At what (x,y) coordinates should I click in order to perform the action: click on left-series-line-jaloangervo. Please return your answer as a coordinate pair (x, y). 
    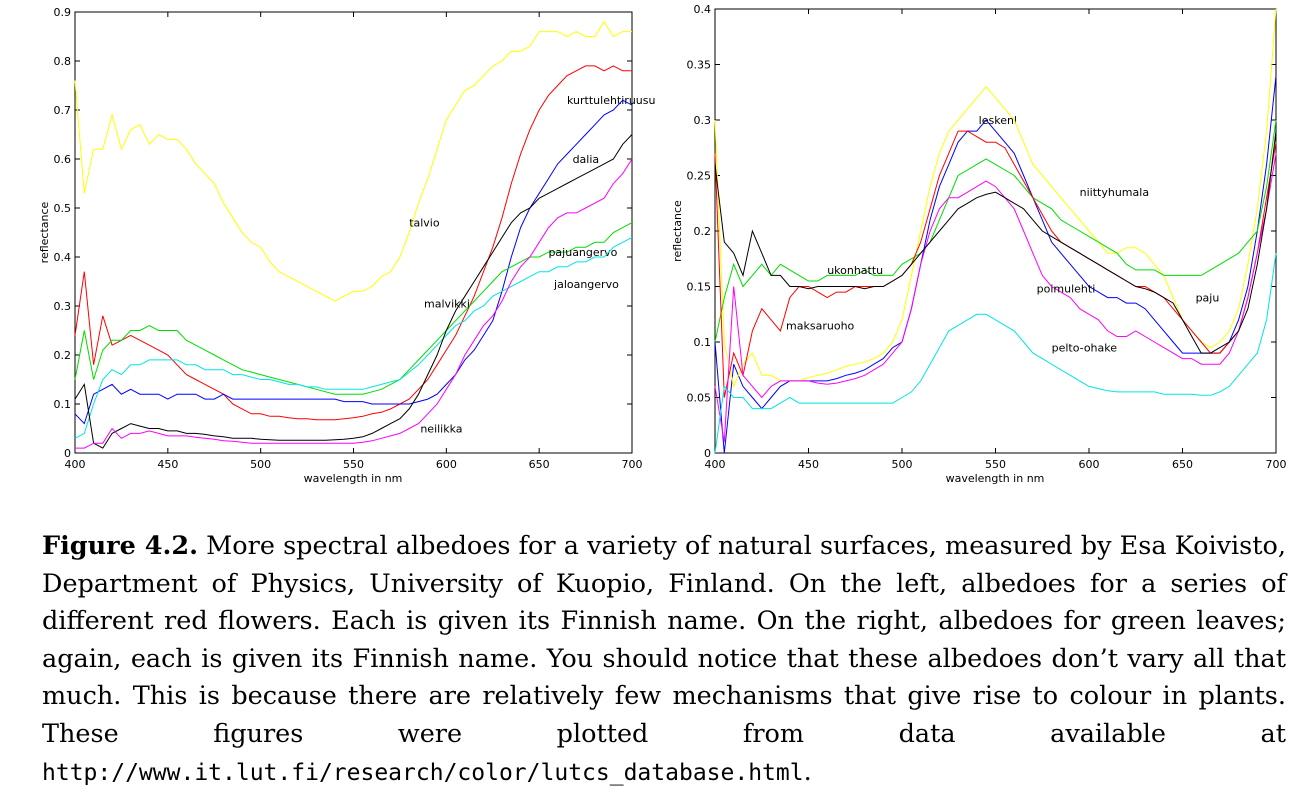
    Looking at the image, I should click on (353, 337).